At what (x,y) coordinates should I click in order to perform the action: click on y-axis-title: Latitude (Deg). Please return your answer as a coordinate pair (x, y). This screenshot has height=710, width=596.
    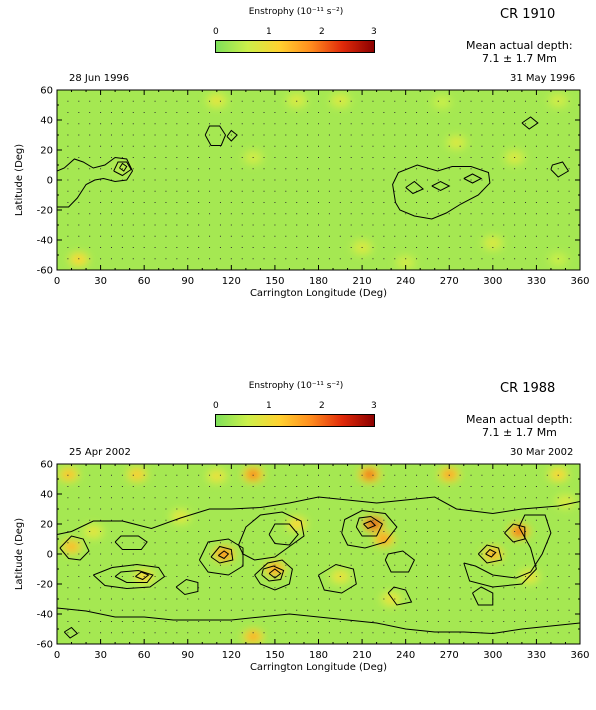
    Looking at the image, I should click on (19, 180).